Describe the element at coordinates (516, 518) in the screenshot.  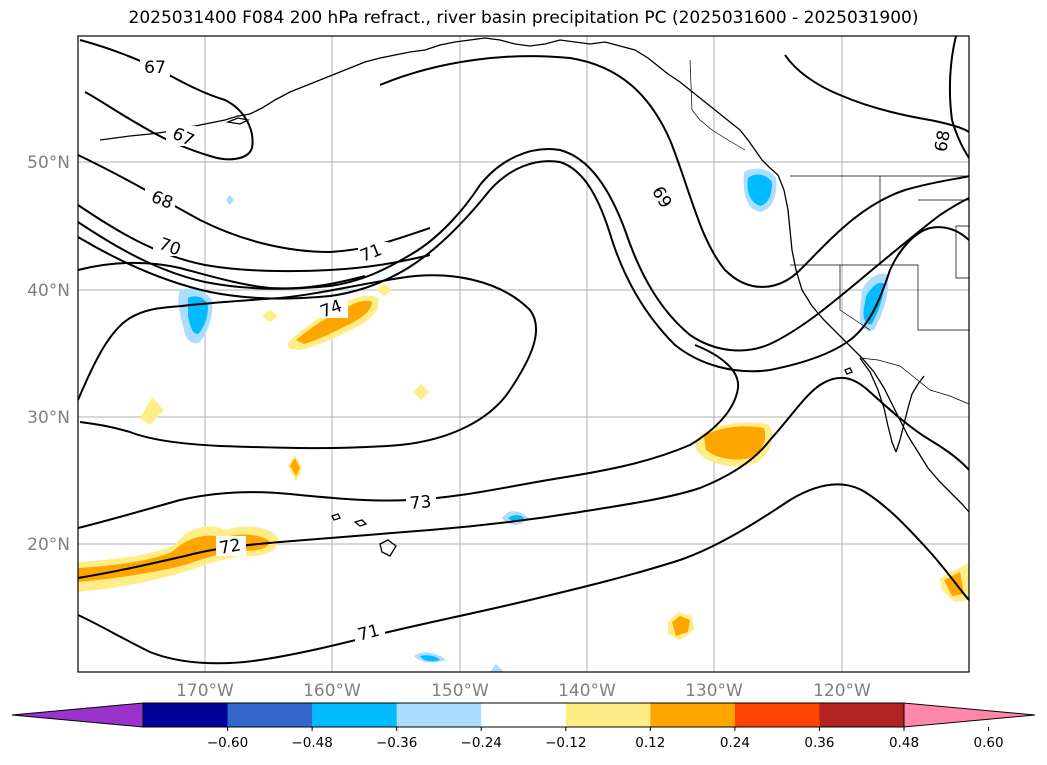
I see `negative-area-hawaii-east` at that location.